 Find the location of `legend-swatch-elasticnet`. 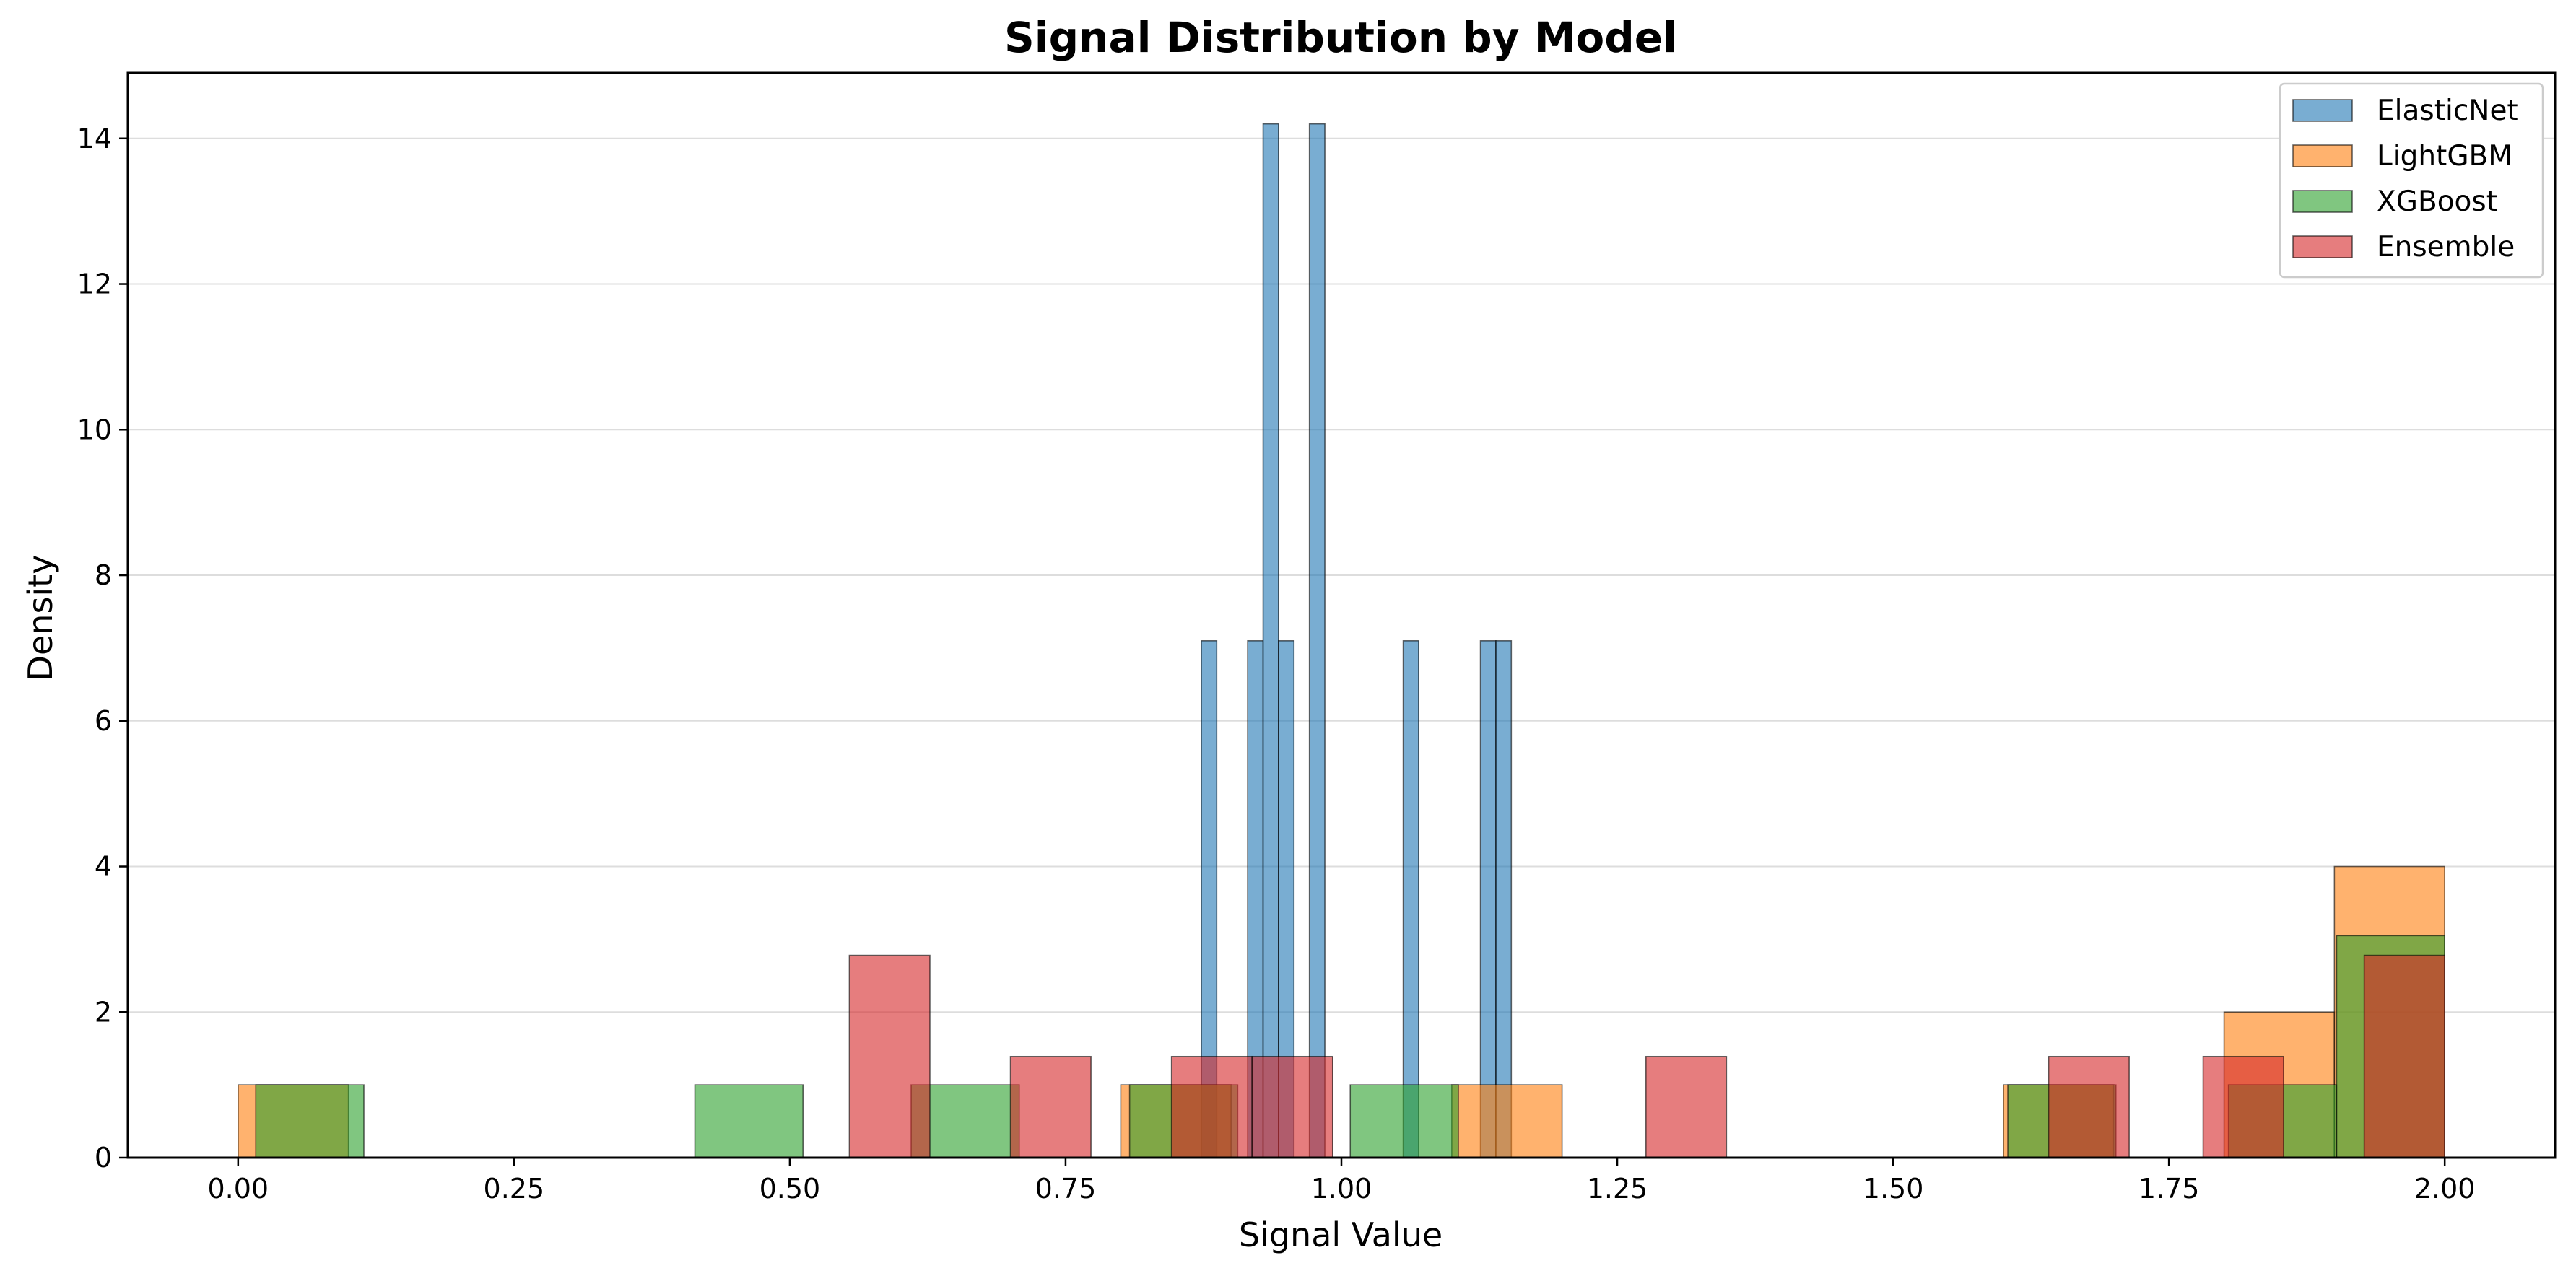

legend-swatch-elasticnet is located at coordinates (2322, 110).